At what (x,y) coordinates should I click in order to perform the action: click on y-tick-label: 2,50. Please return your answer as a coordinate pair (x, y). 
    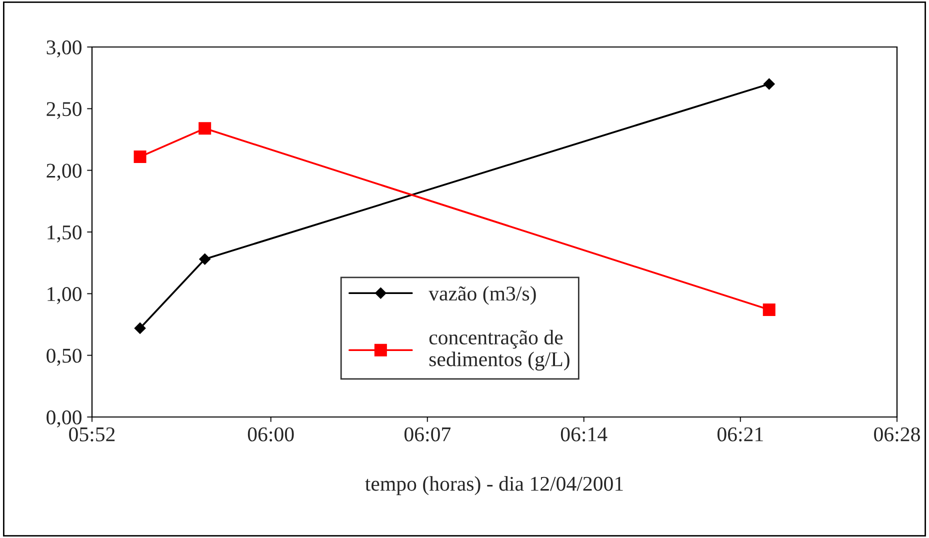
    Looking at the image, I should click on (64, 111).